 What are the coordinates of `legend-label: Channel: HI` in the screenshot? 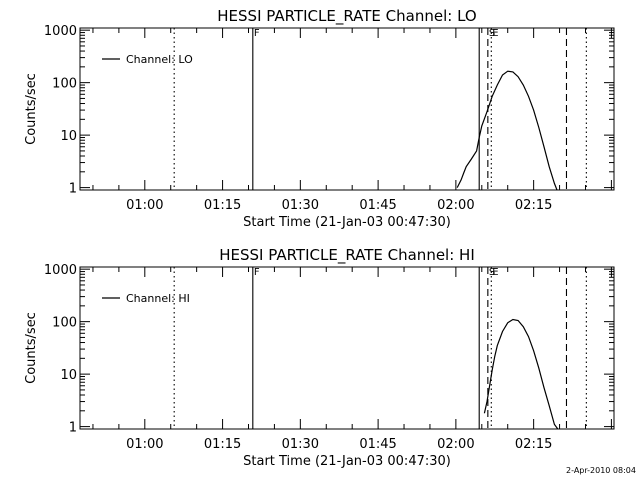 It's located at (158, 298).